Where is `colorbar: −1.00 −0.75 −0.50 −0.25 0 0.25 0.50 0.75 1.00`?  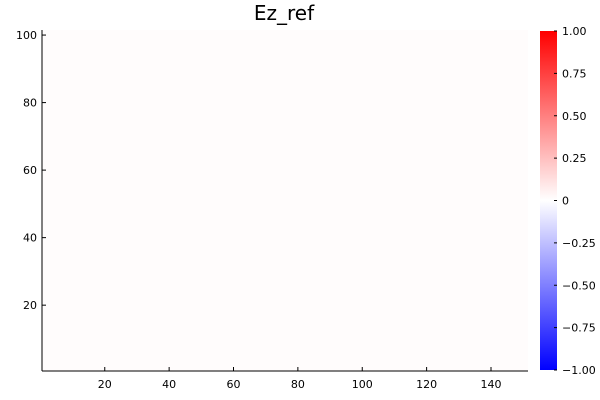
colorbar: −1.00 −0.75 −0.50 −0.25 0 0.25 0.50 0.75 1.00 is located at coordinates (568, 201).